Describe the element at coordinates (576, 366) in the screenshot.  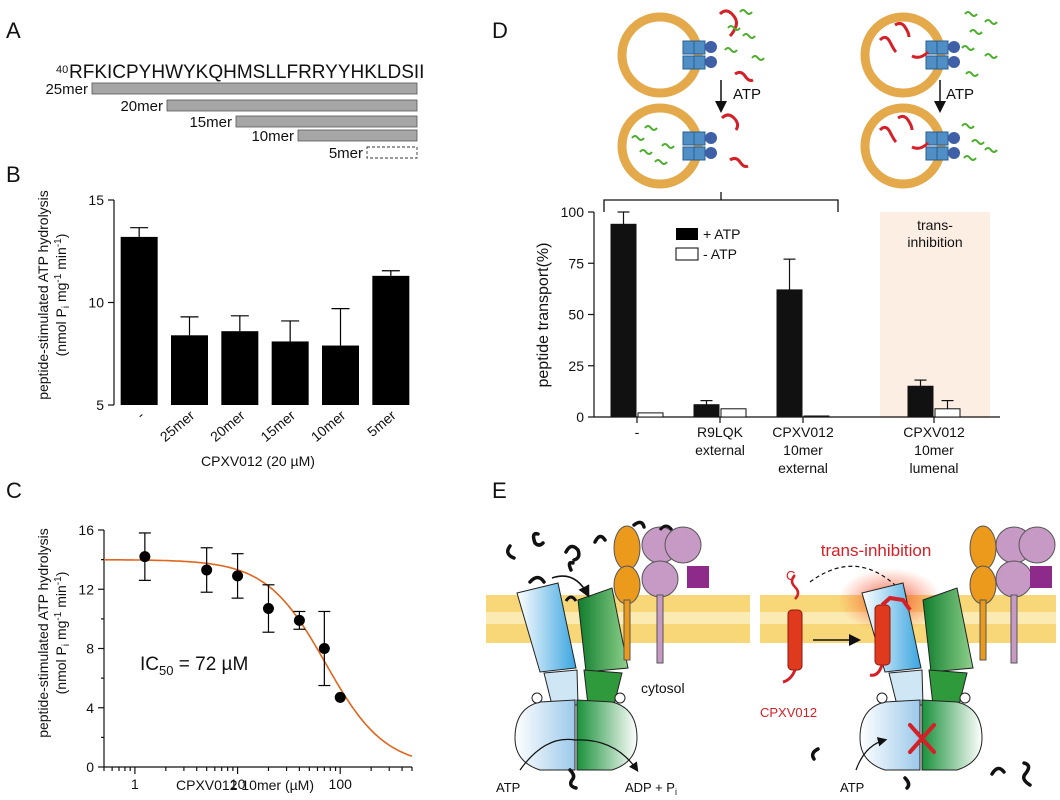
I see `chart-d-ytick-label: 25` at that location.